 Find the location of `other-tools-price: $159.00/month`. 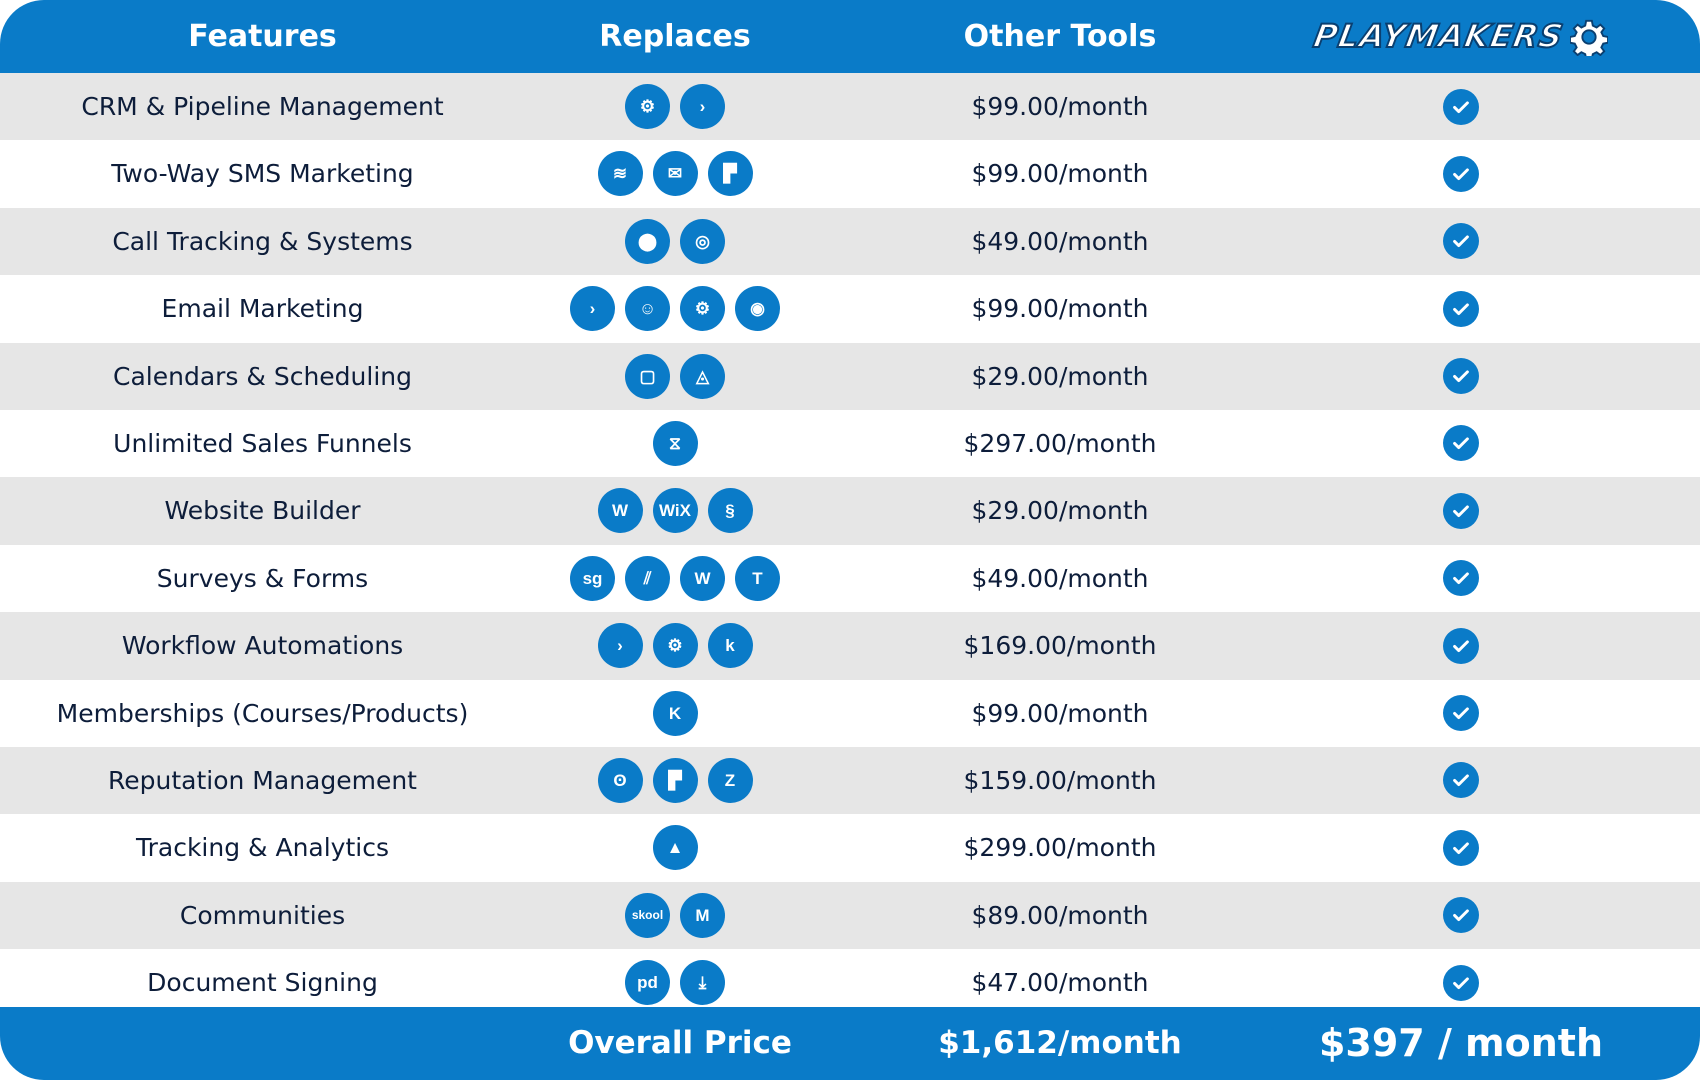

other-tools-price: $159.00/month is located at coordinates (1060, 780).